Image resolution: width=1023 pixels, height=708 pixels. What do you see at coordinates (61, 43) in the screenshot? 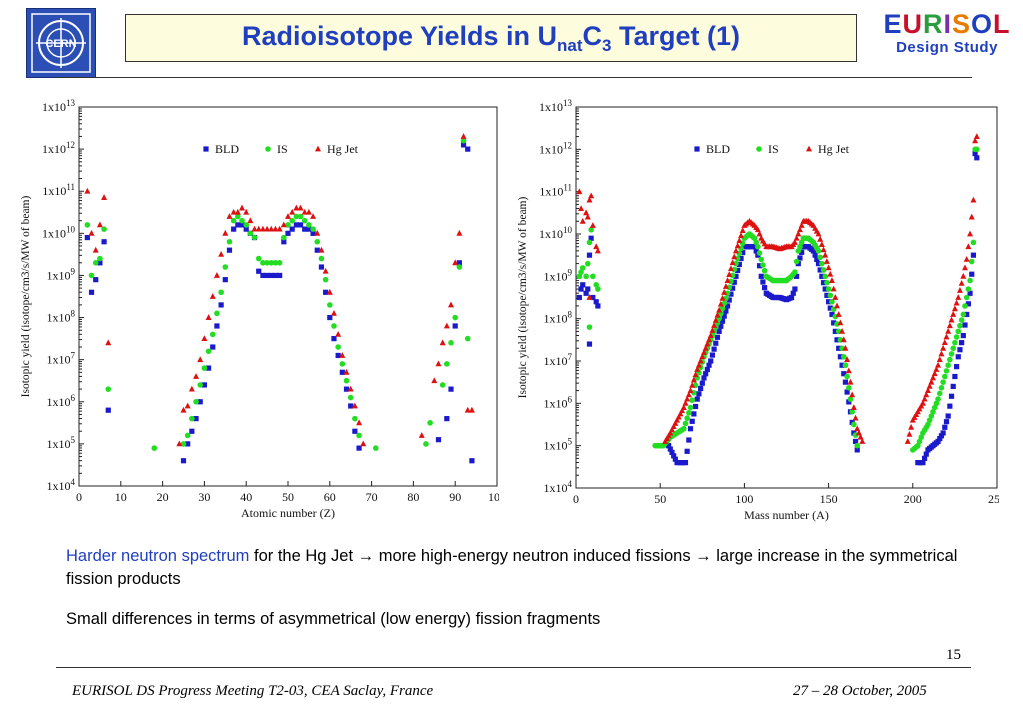
I see `cern-logo: CERN` at bounding box center [61, 43].